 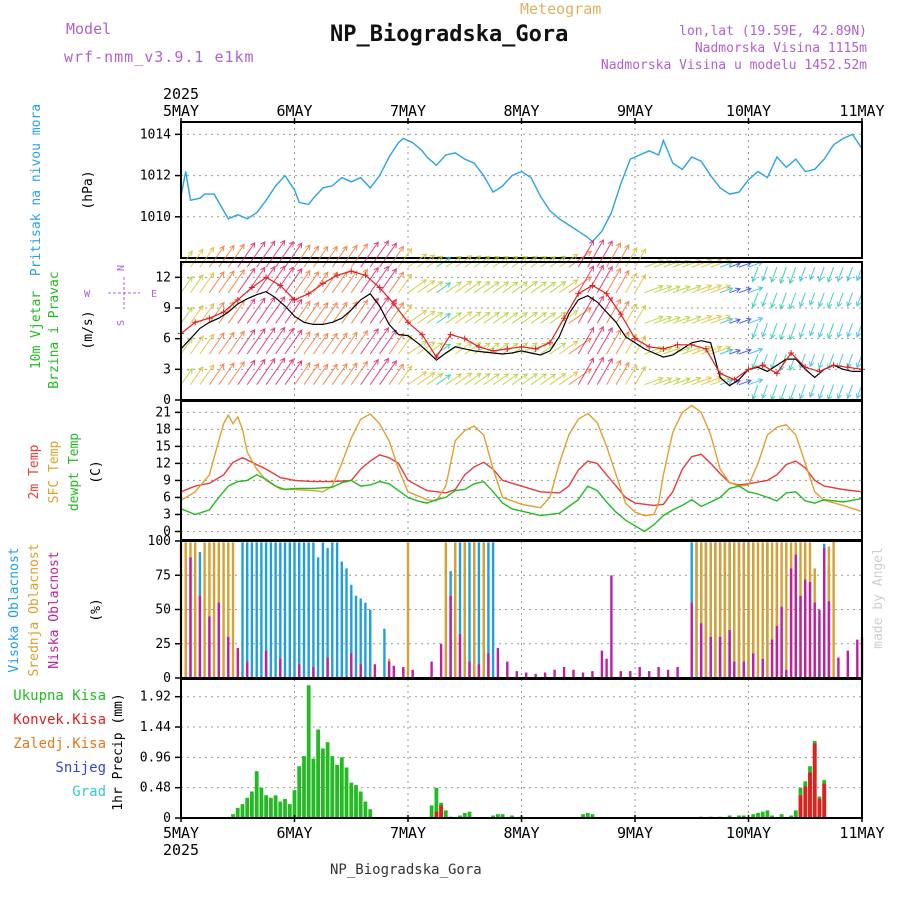 What do you see at coordinates (521, 833) in the screenshot?
I see `bottom-date-label: 8MAY` at bounding box center [521, 833].